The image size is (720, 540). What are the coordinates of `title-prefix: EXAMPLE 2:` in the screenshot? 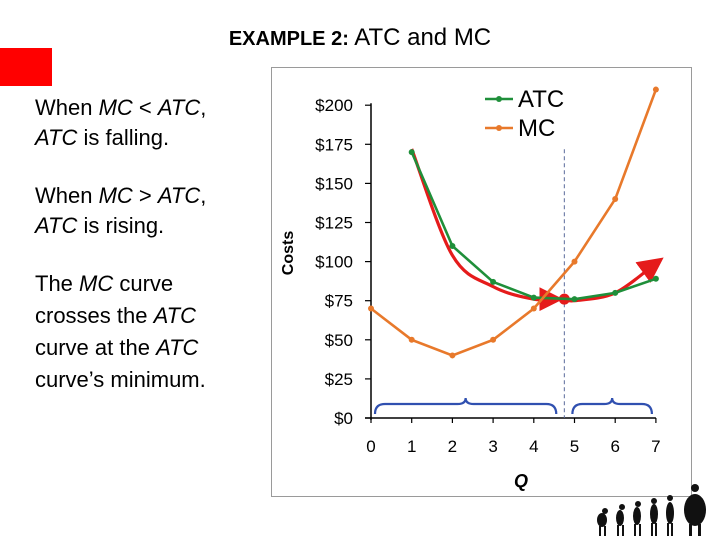 It's located at (288, 39).